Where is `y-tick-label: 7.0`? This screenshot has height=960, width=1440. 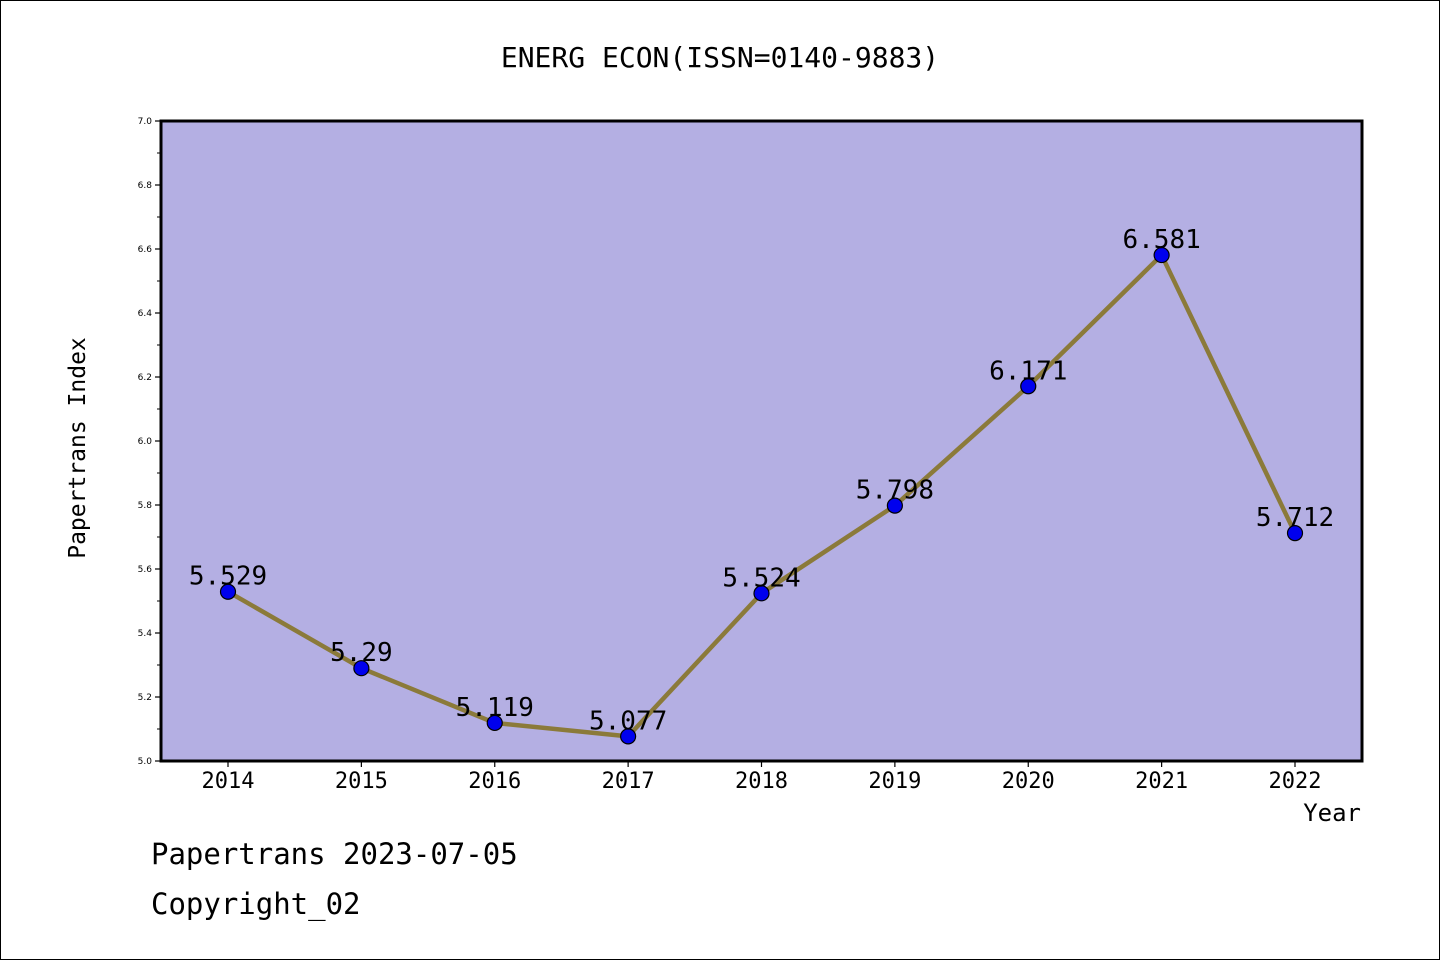 y-tick-label: 7.0 is located at coordinates (145, 122).